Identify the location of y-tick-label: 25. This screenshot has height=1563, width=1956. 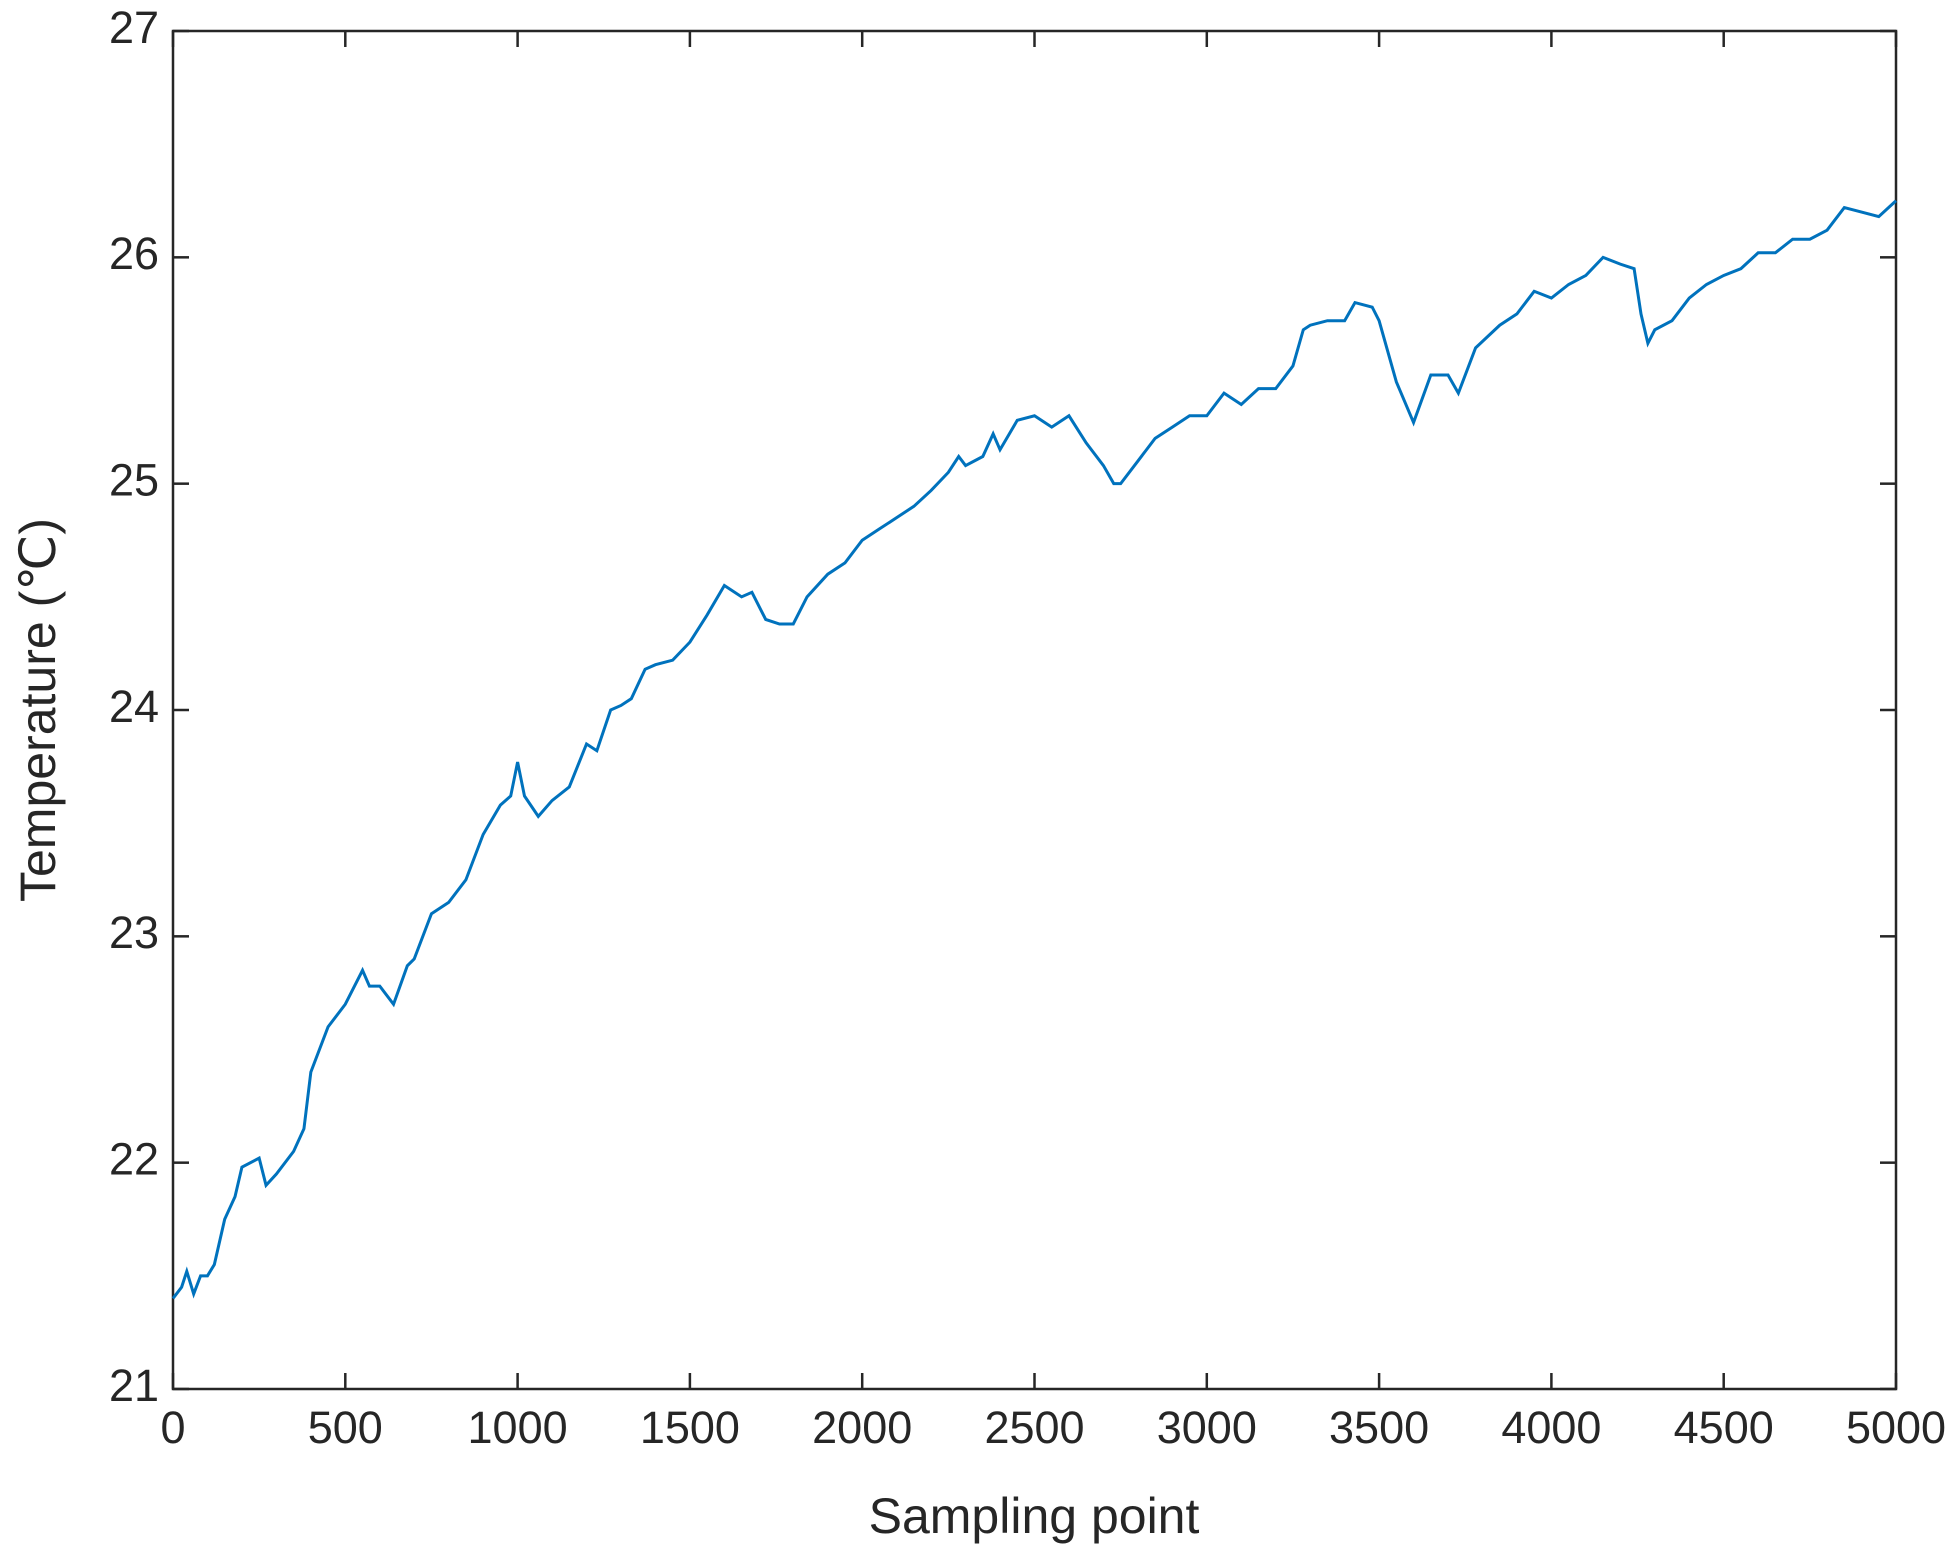
(134, 480).